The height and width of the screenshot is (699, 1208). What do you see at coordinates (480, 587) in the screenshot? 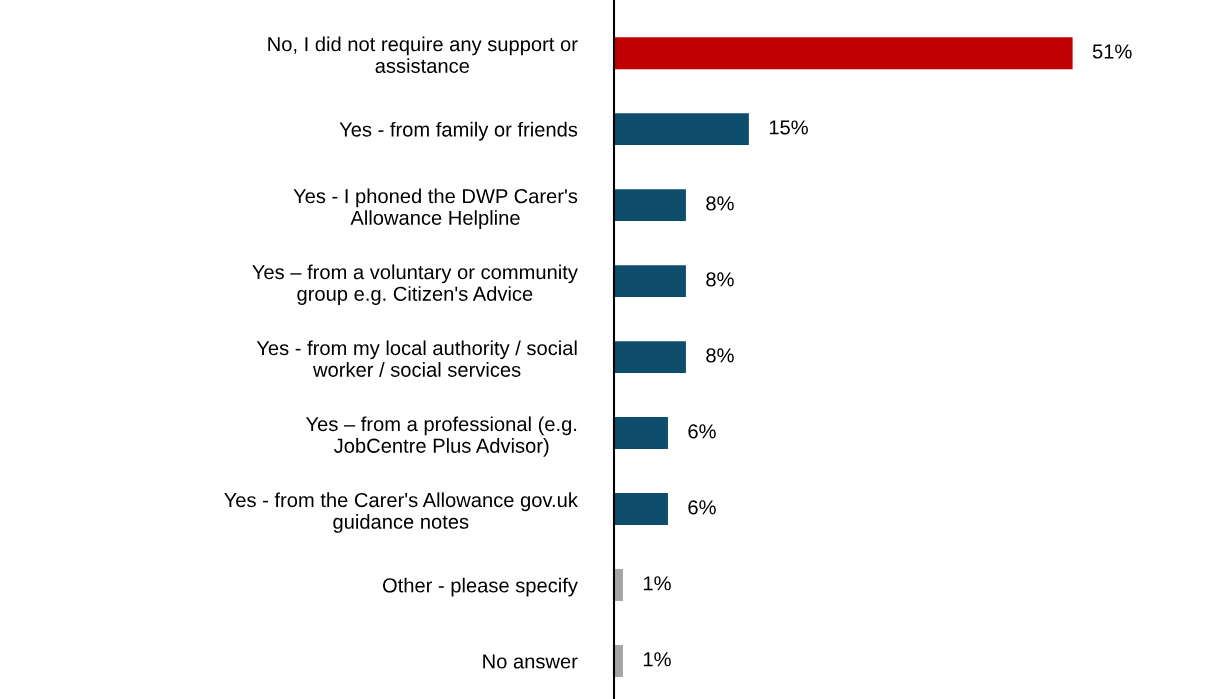
I see `y-tick-label: Other - please specify` at bounding box center [480, 587].